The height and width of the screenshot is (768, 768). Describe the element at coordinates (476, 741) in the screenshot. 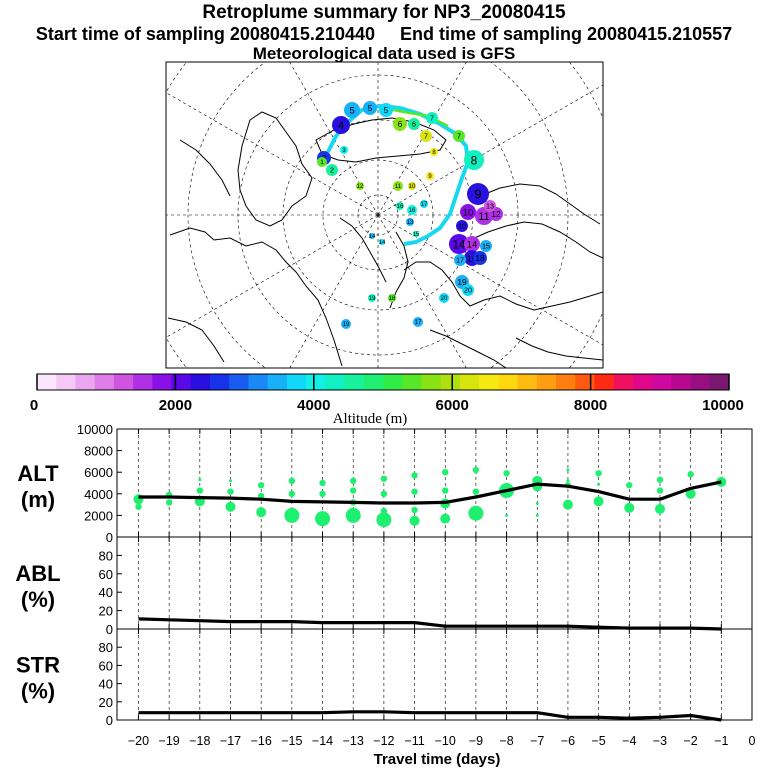

I see `x-tick-label: −9` at that location.